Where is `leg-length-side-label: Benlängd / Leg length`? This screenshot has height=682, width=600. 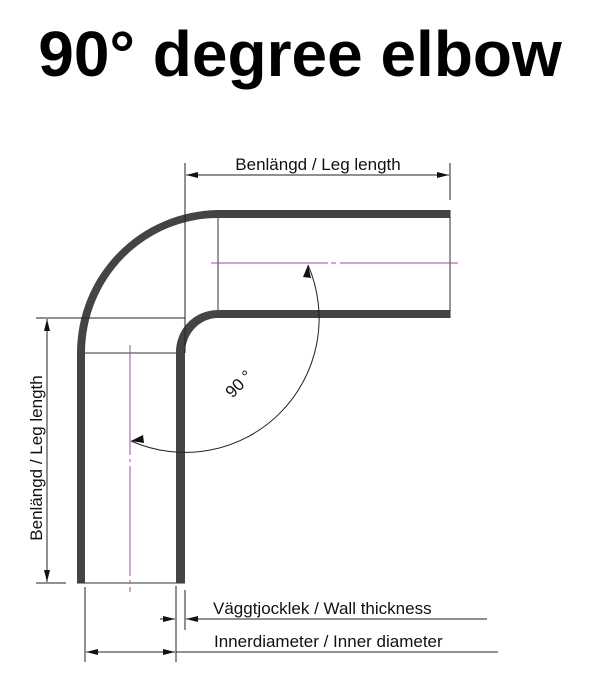
leg-length-side-label: Benlängd / Leg length is located at coordinates (36, 457).